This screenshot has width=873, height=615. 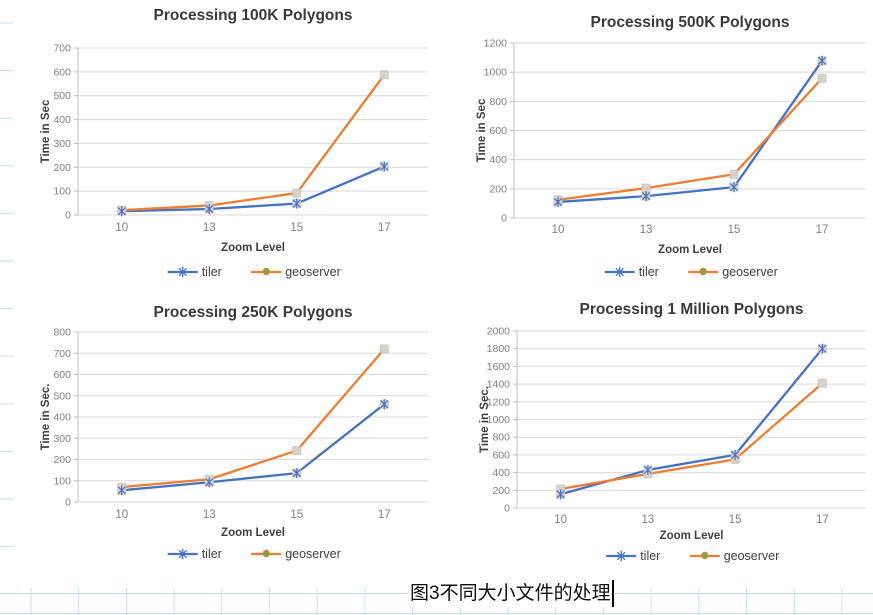 I want to click on y-tick-label: 1400, so click(x=499, y=385).